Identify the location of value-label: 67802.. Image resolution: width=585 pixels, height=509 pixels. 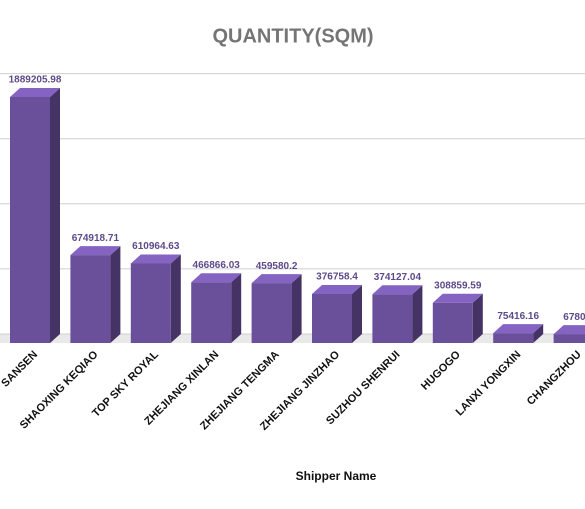
(574, 317).